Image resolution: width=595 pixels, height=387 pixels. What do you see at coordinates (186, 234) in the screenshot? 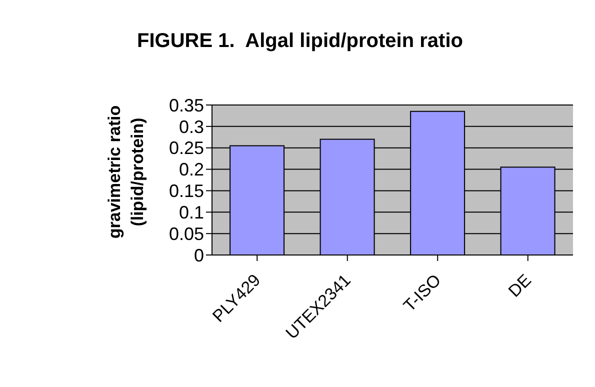
I see `y-tick-label: 0.05` at bounding box center [186, 234].